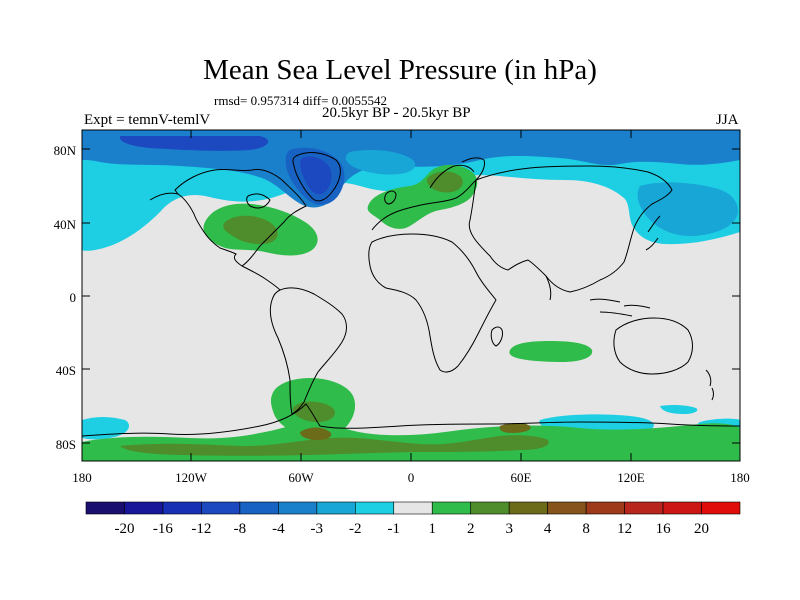  I want to click on lat-label-40s: 40S, so click(65, 370).